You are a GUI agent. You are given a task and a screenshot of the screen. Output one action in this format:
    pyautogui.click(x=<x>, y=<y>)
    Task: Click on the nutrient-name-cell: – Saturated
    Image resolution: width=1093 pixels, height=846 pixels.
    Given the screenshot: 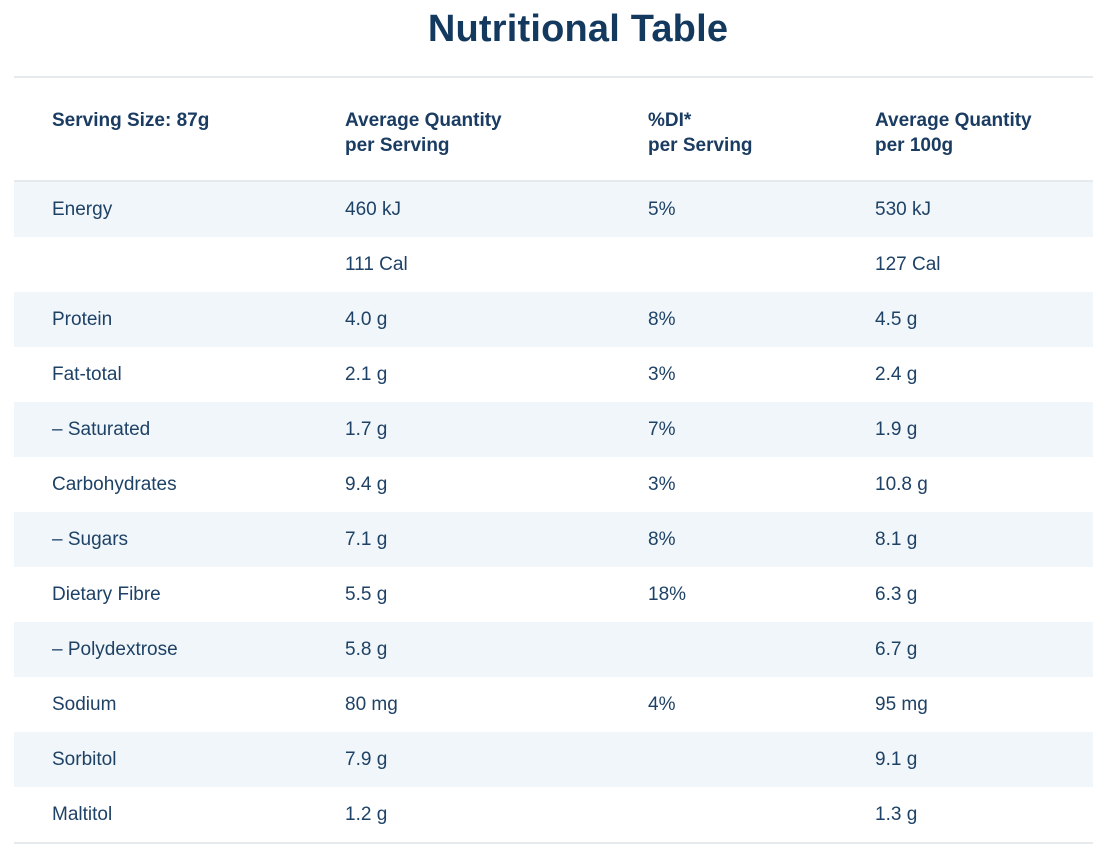 What is the action you would take?
    pyautogui.click(x=101, y=429)
    